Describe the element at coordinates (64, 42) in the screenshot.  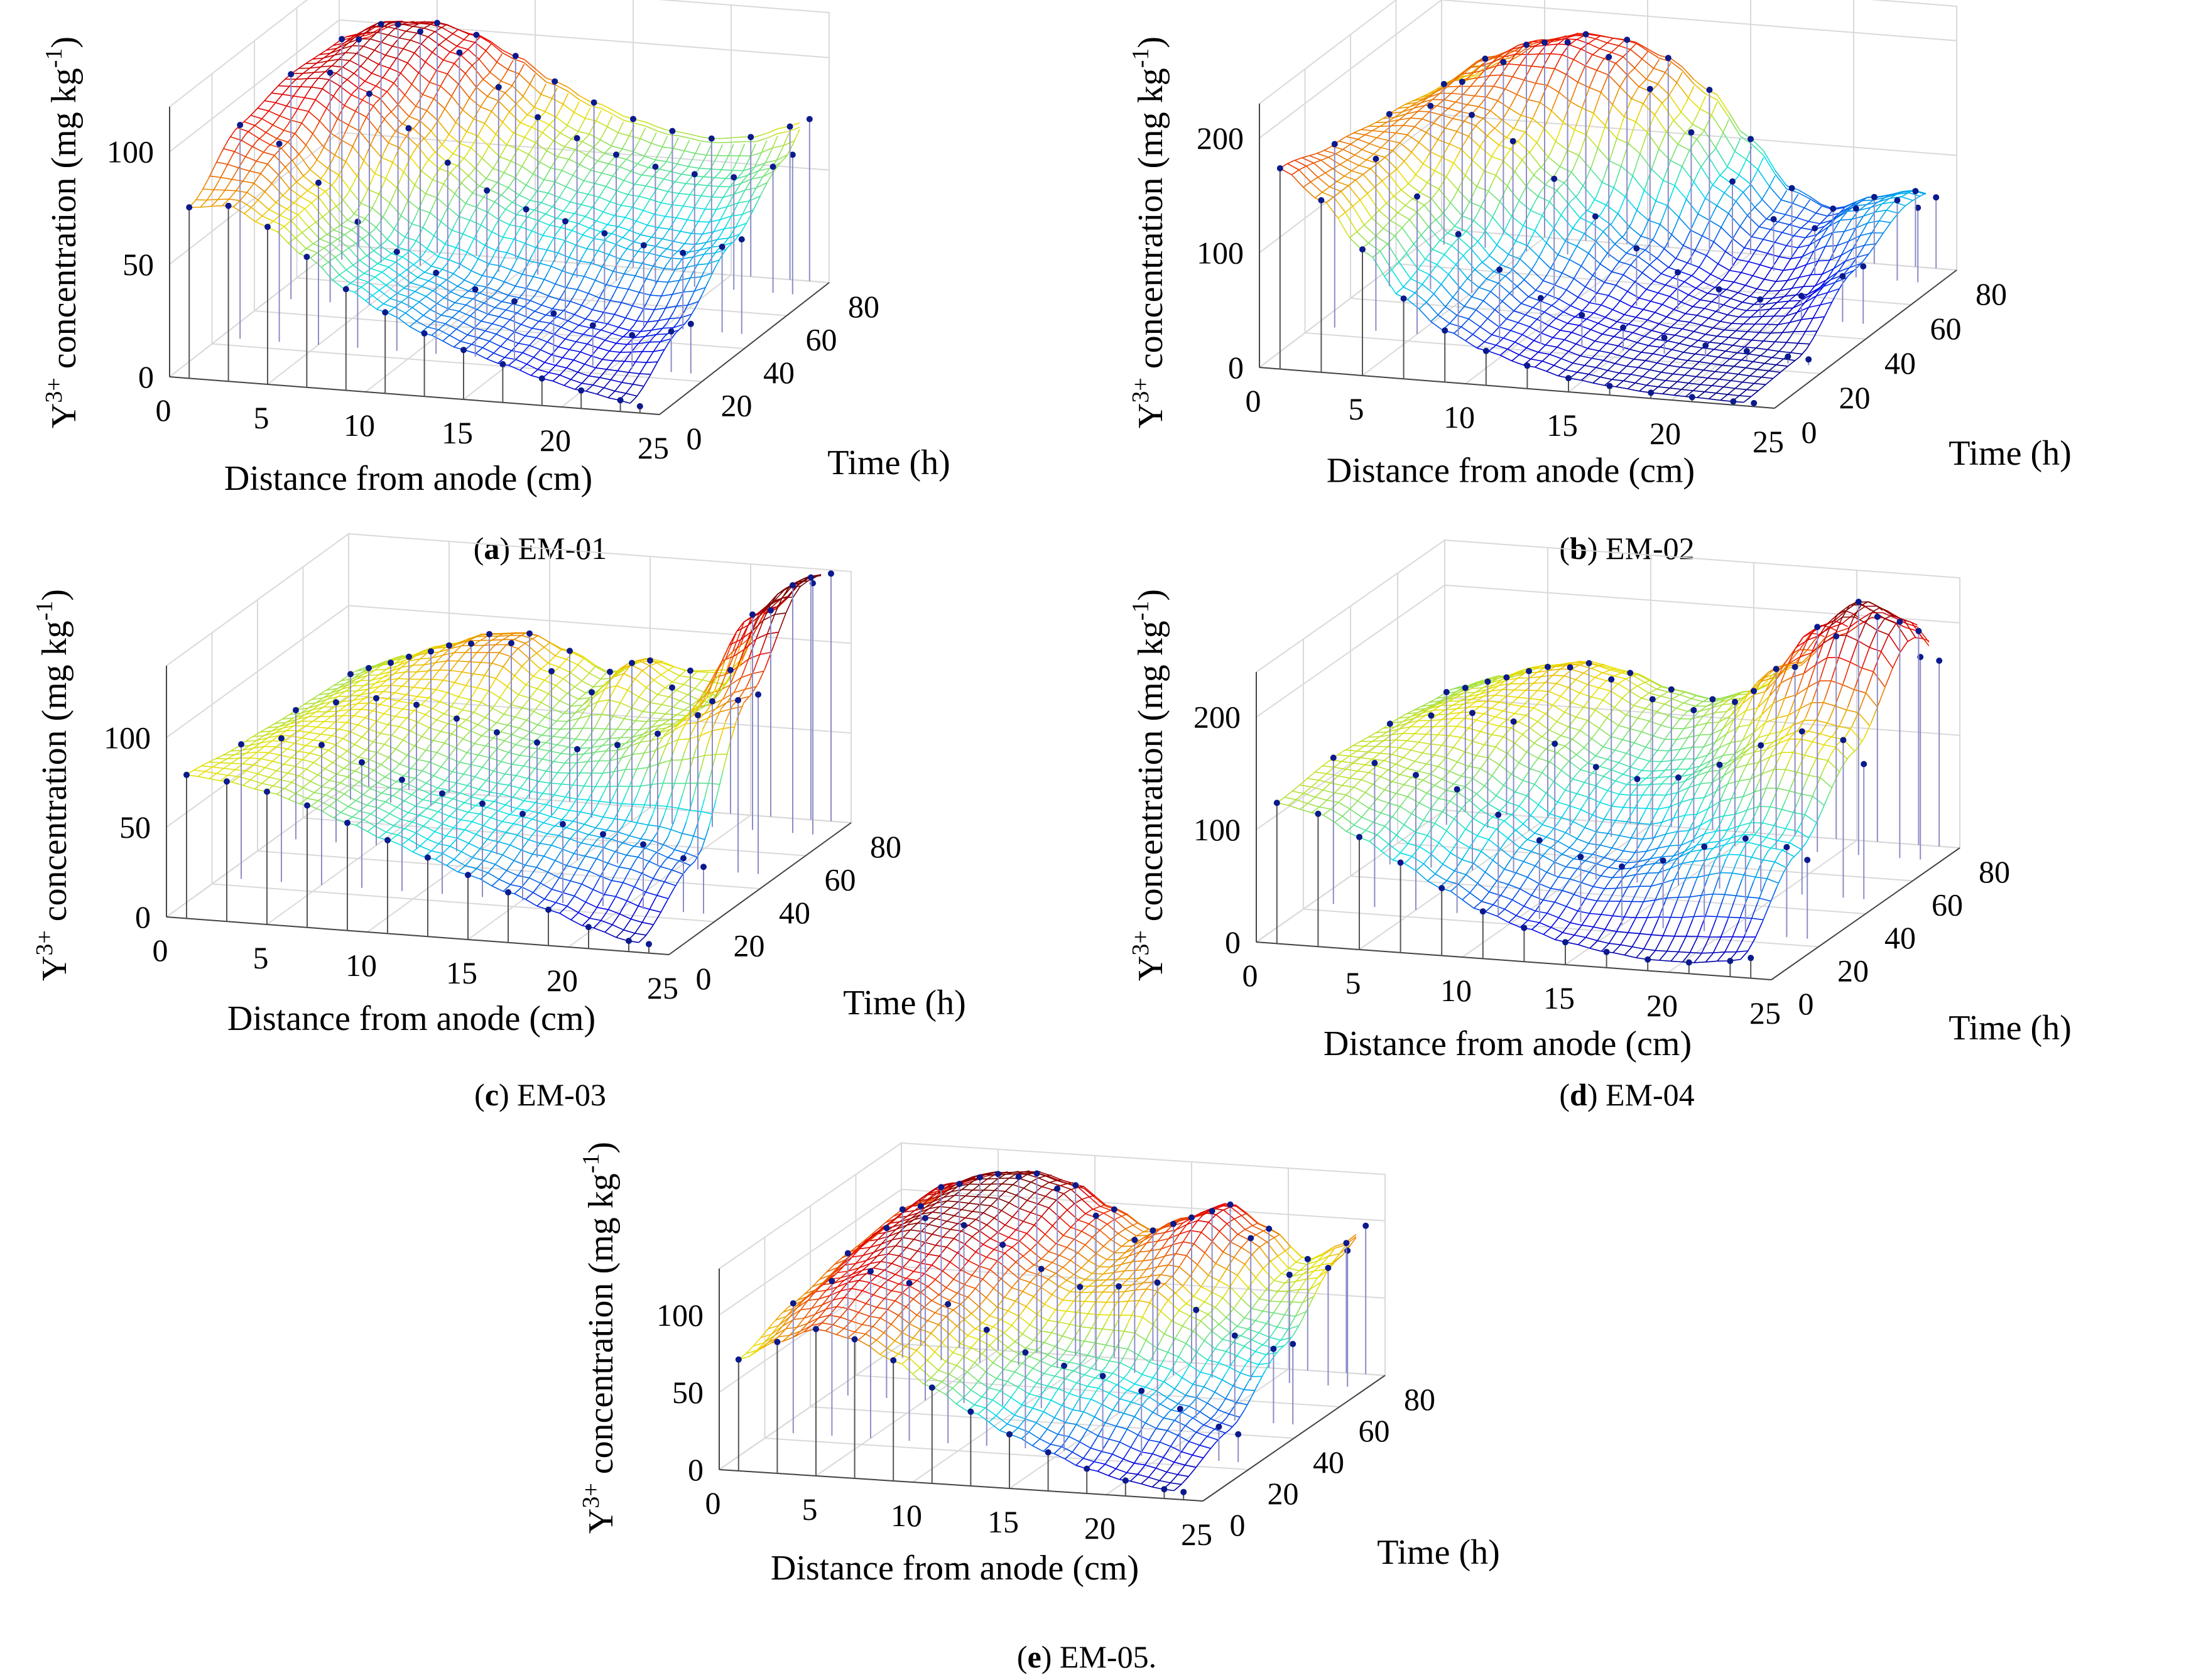
I see `z-label-close: )` at that location.